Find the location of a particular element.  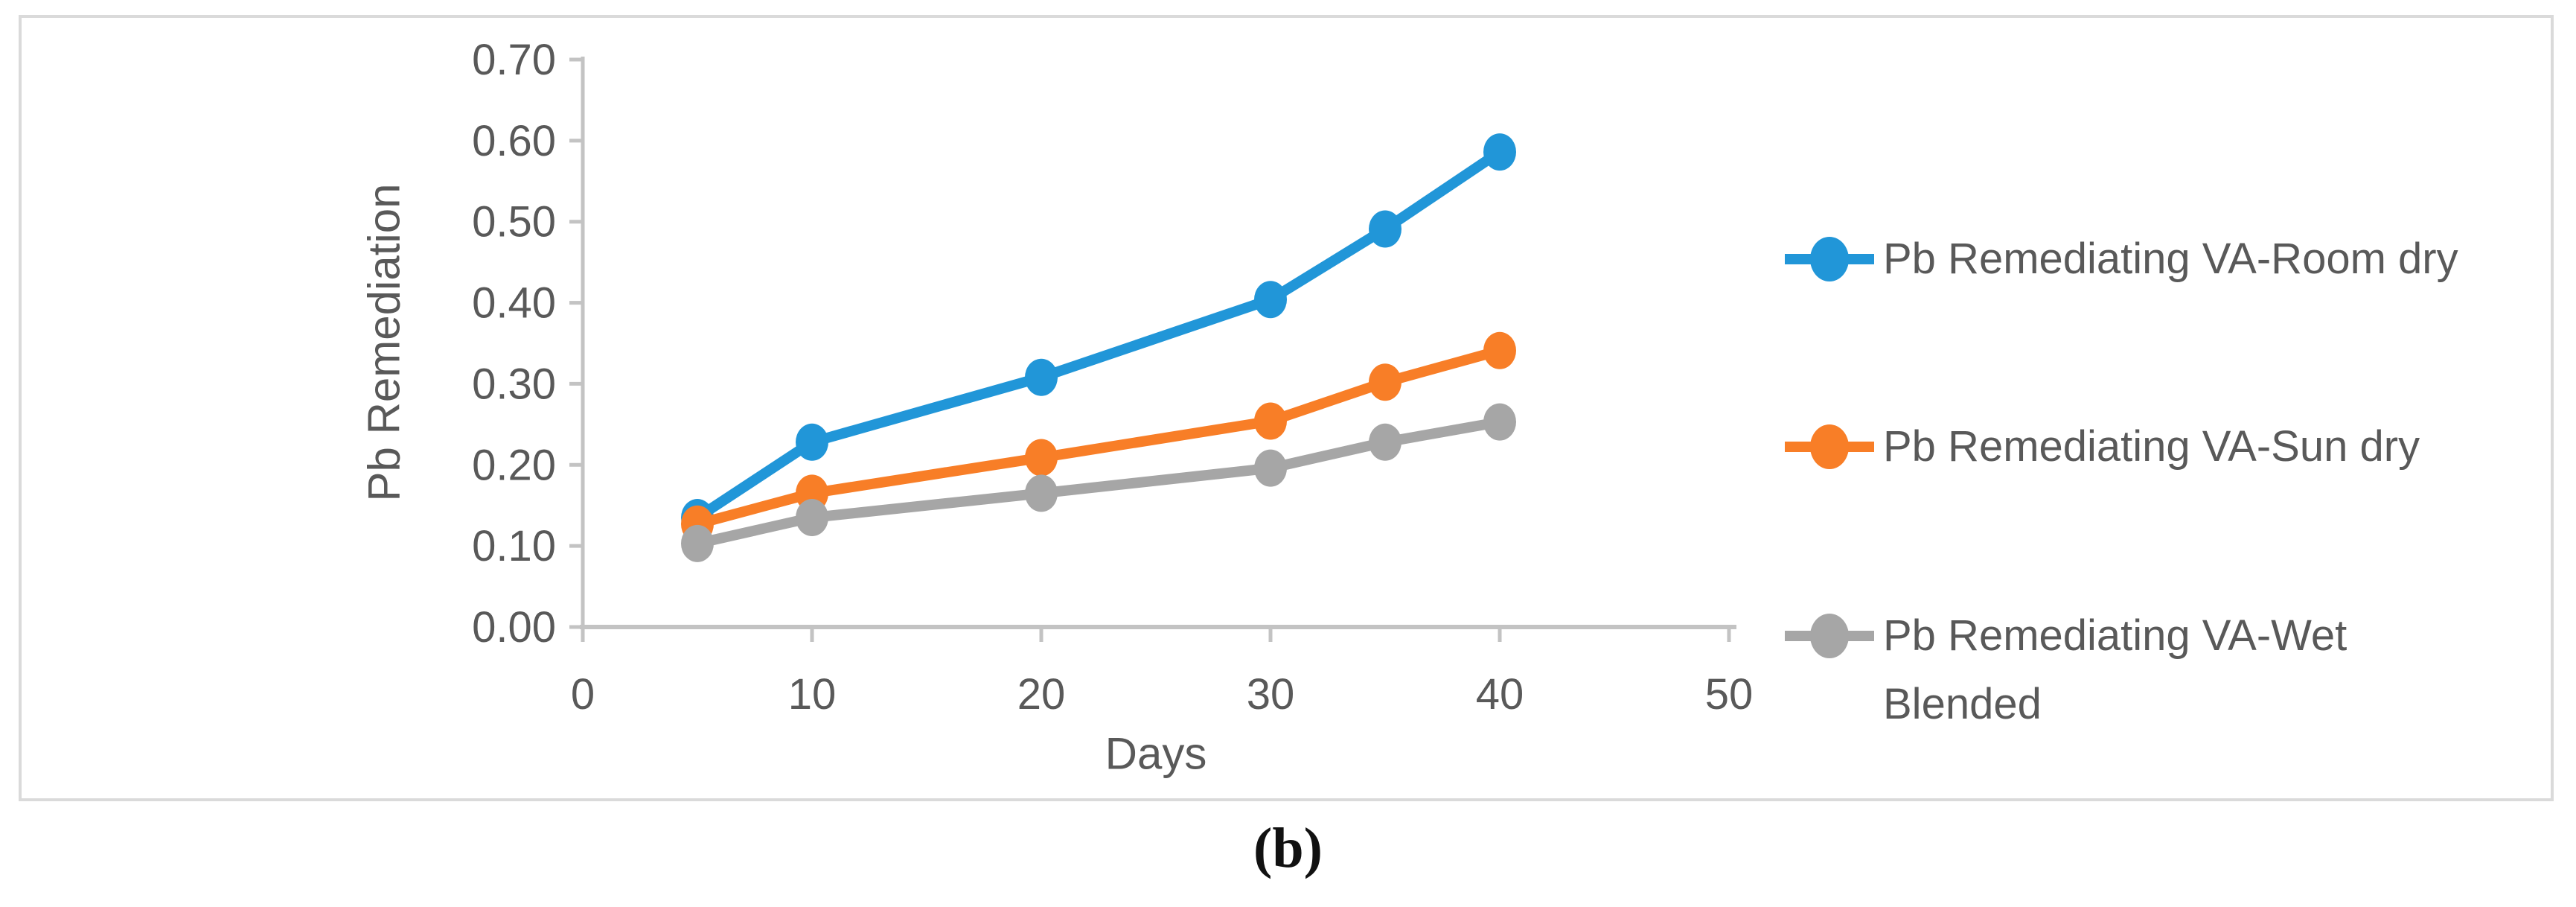

y-tick-label: 0.20 is located at coordinates (514, 465).